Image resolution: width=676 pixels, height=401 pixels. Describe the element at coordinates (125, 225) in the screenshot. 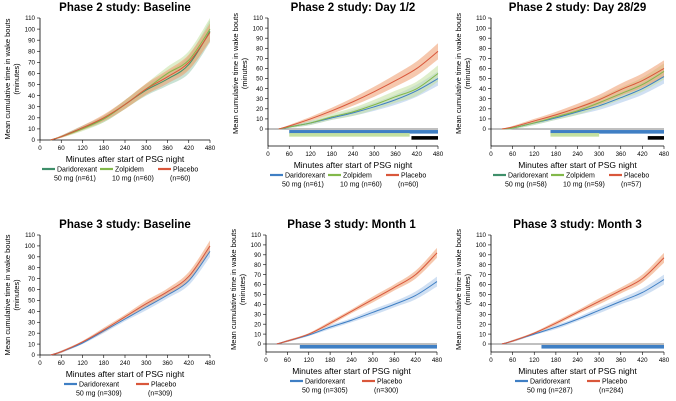

I see `chart-title: Phase 3 study: Baseline` at that location.